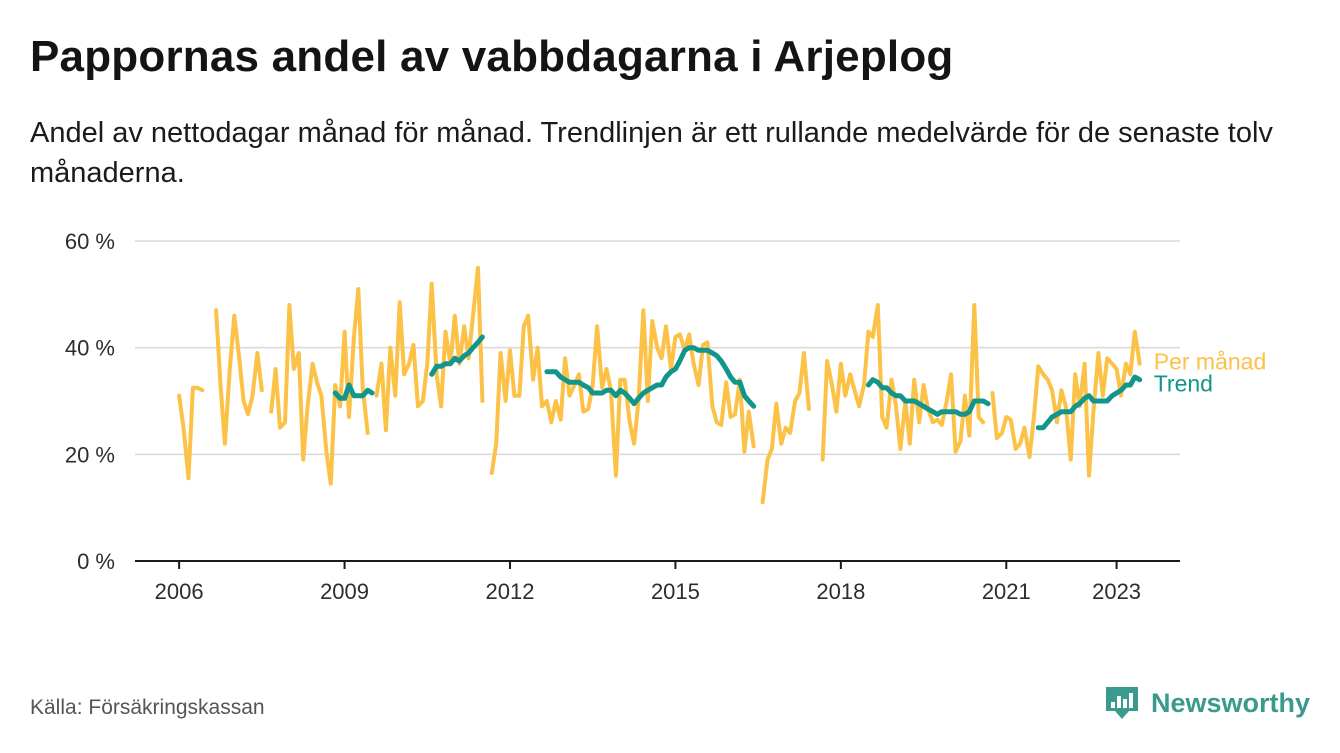  Describe the element at coordinates (1183, 384) in the screenshot. I see `series-label-trend: Trend` at that location.